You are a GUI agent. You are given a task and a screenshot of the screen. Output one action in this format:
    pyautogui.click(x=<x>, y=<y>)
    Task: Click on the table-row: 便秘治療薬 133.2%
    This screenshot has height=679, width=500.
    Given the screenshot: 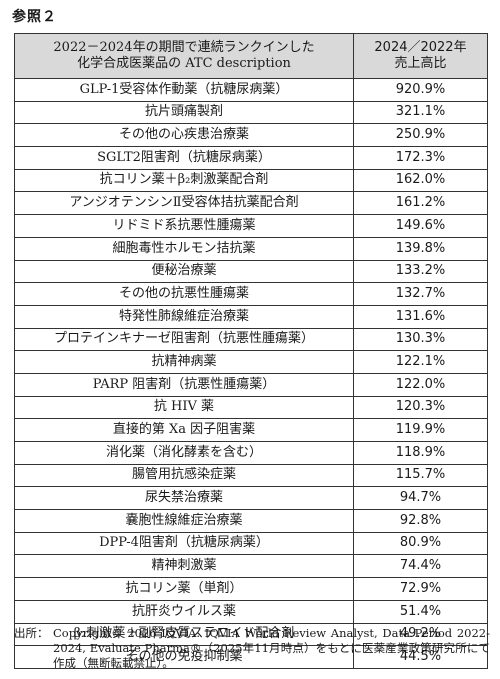 What is the action you would take?
    pyautogui.click(x=251, y=271)
    